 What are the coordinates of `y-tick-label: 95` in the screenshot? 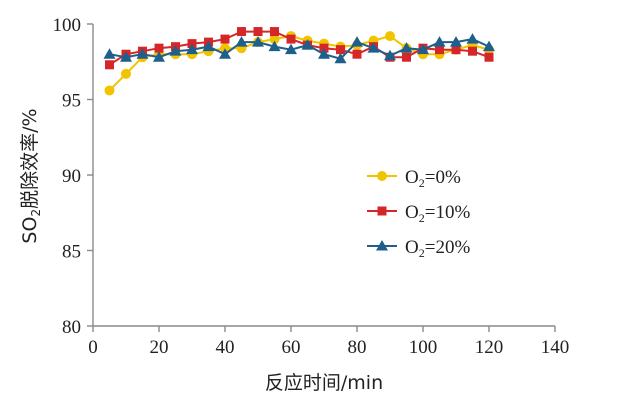 It's located at (71, 101).